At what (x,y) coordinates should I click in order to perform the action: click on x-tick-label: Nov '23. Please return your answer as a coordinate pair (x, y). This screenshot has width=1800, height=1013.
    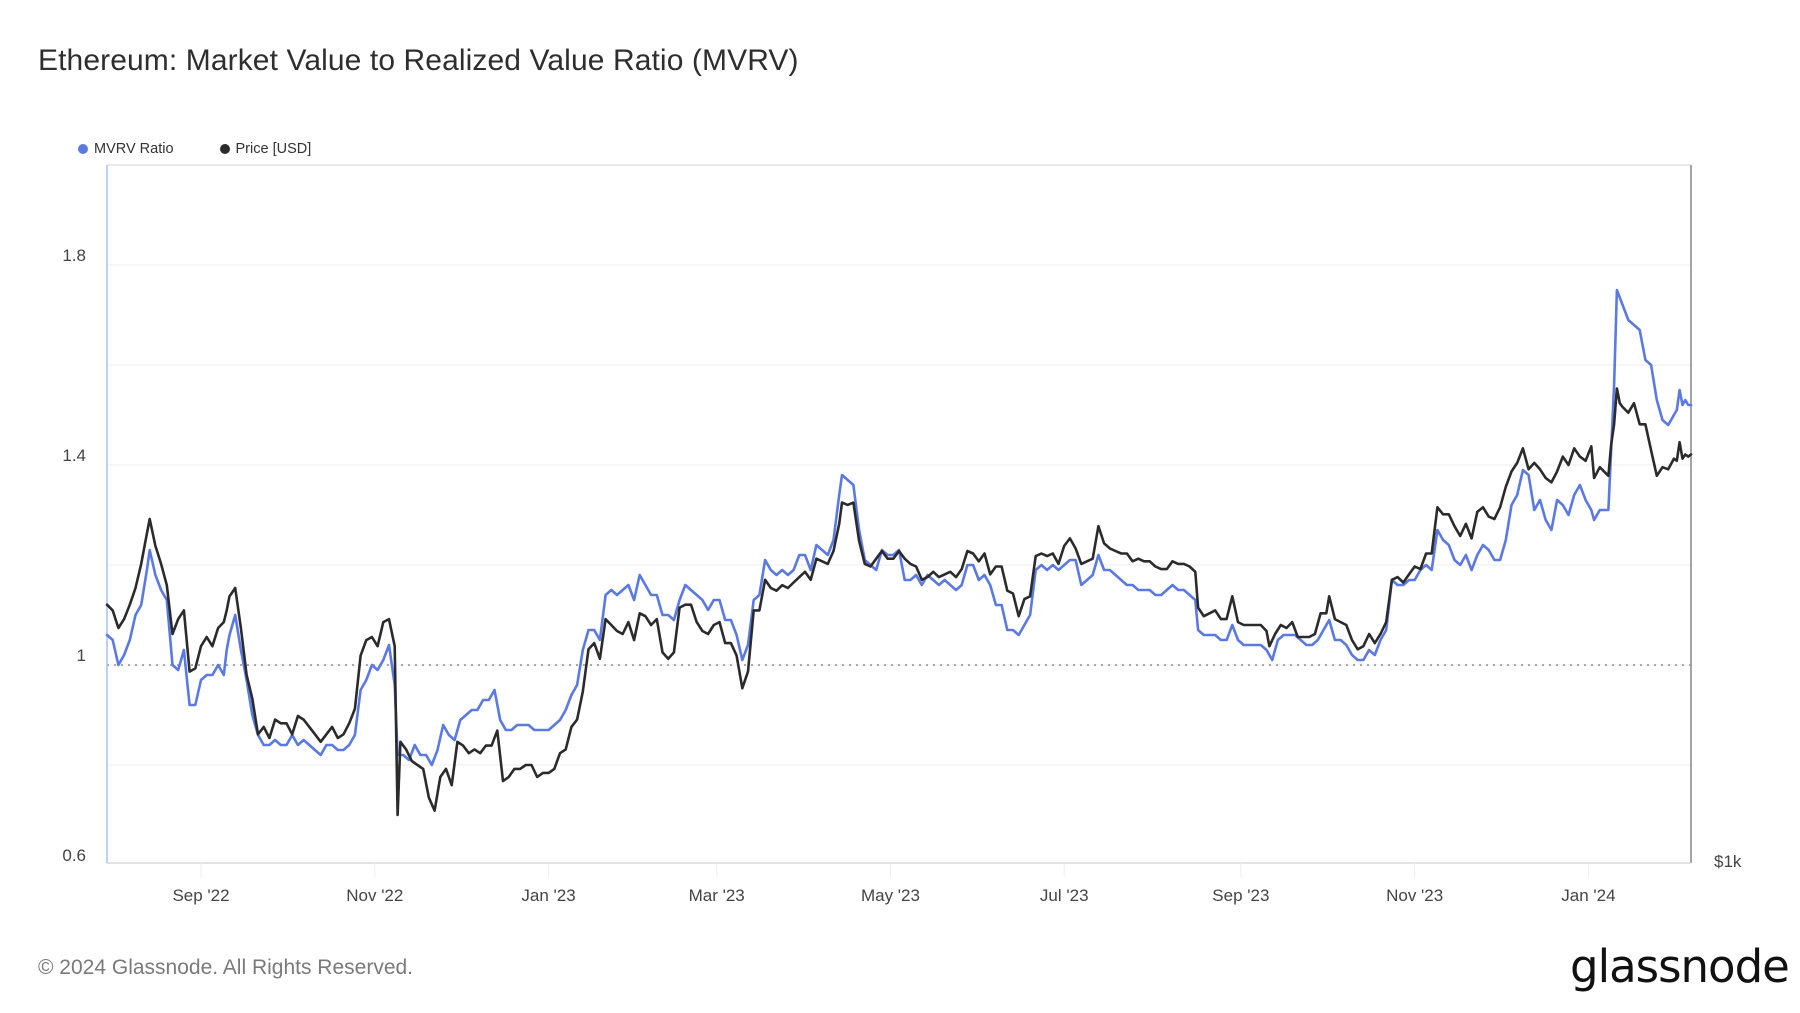
    Looking at the image, I should click on (1414, 895).